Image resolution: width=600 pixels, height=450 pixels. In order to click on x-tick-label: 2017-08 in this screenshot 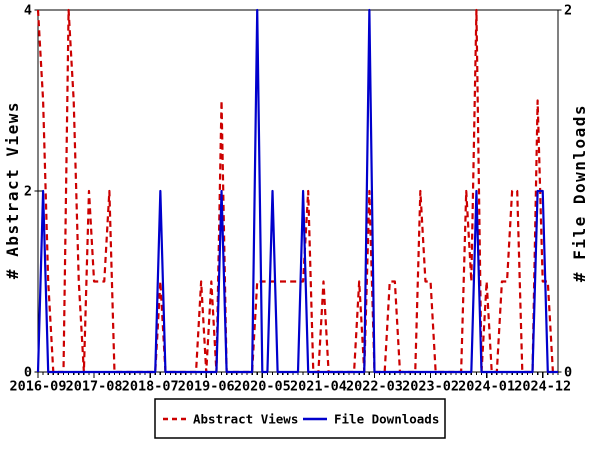, I will do `click(94, 387)`.